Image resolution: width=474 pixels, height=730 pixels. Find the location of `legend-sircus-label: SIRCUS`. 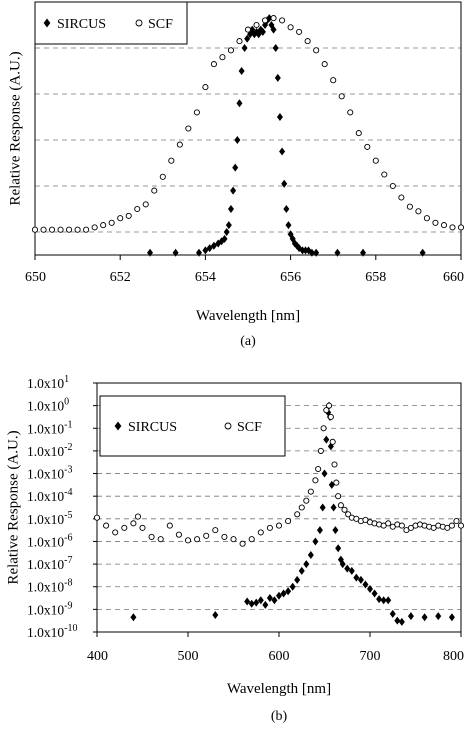

legend-sircus-label: SIRCUS is located at coordinates (81, 24).